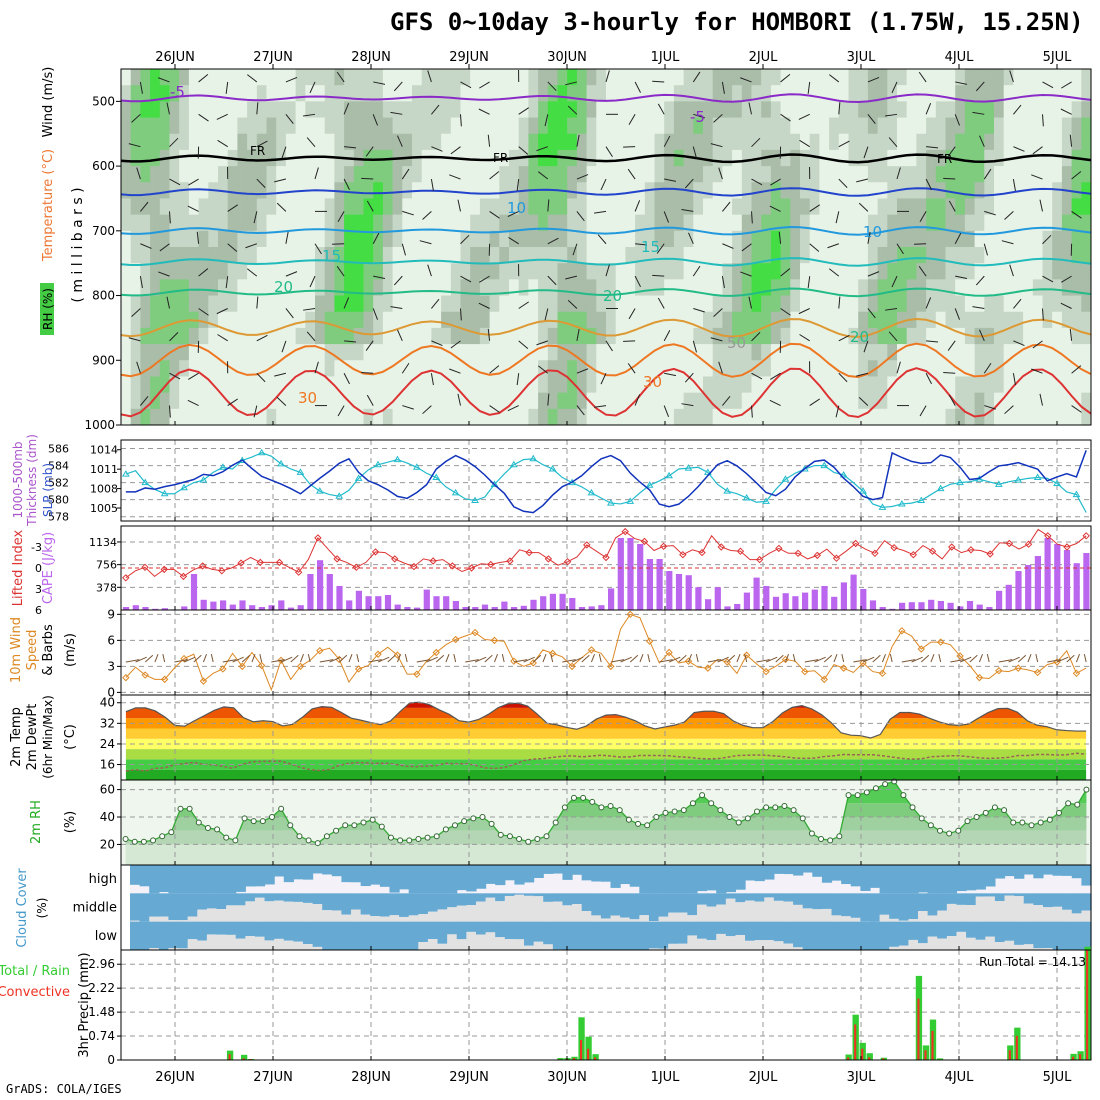  I want to click on rh2m-unit: (%), so click(70, 822).